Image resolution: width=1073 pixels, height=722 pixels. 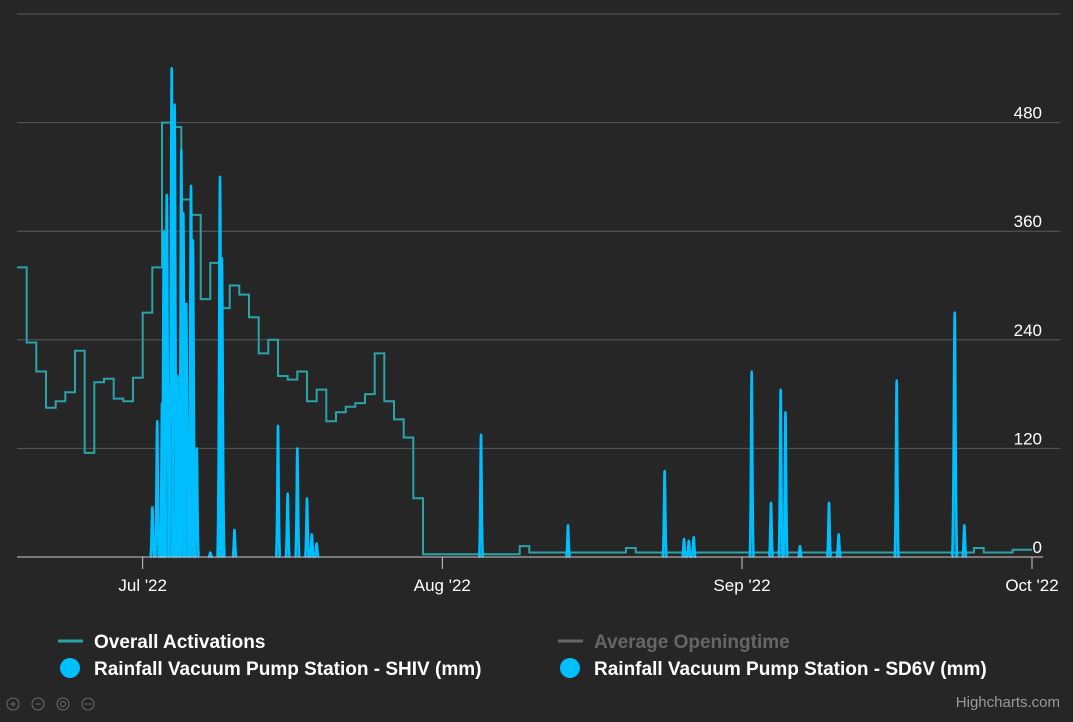 What do you see at coordinates (287, 669) in the screenshot?
I see `legend-label: Rainfall Vacuum Pump Station - SHIV (mm)` at bounding box center [287, 669].